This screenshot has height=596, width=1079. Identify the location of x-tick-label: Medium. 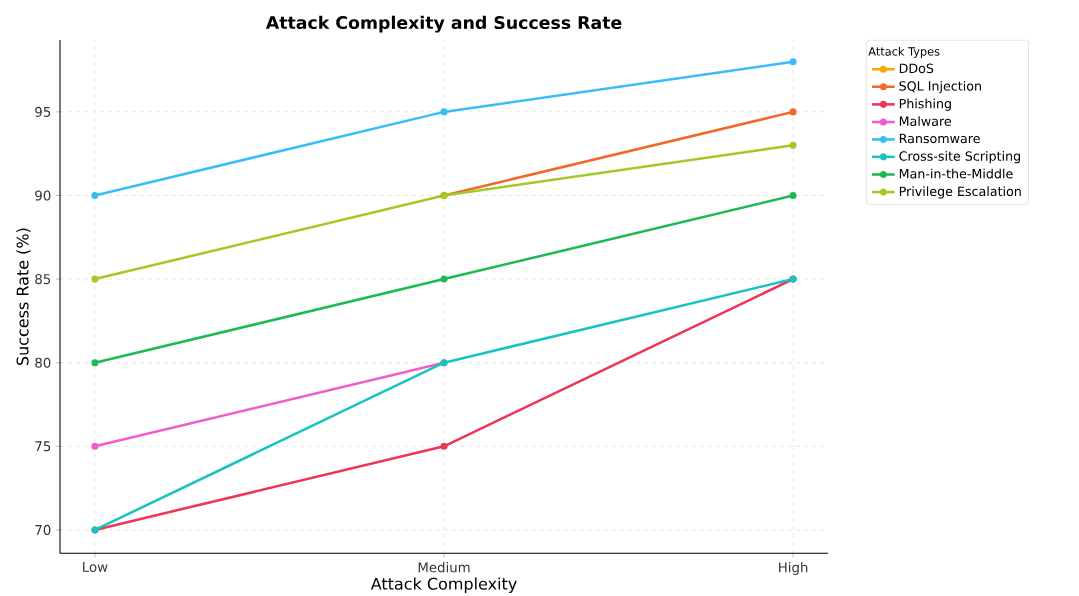
(444, 567).